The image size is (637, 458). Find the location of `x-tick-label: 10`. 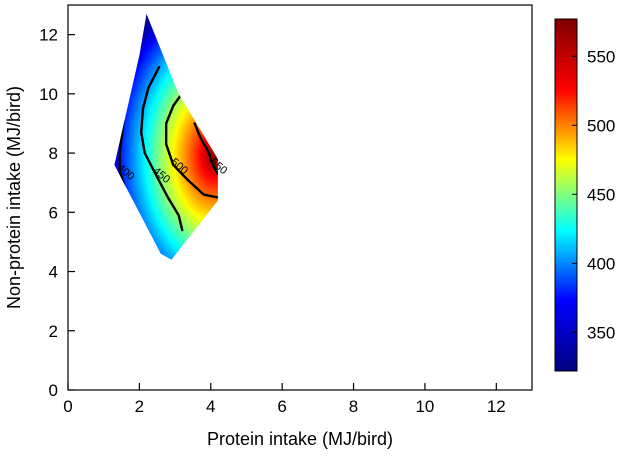

x-tick-label: 10 is located at coordinates (424, 406).